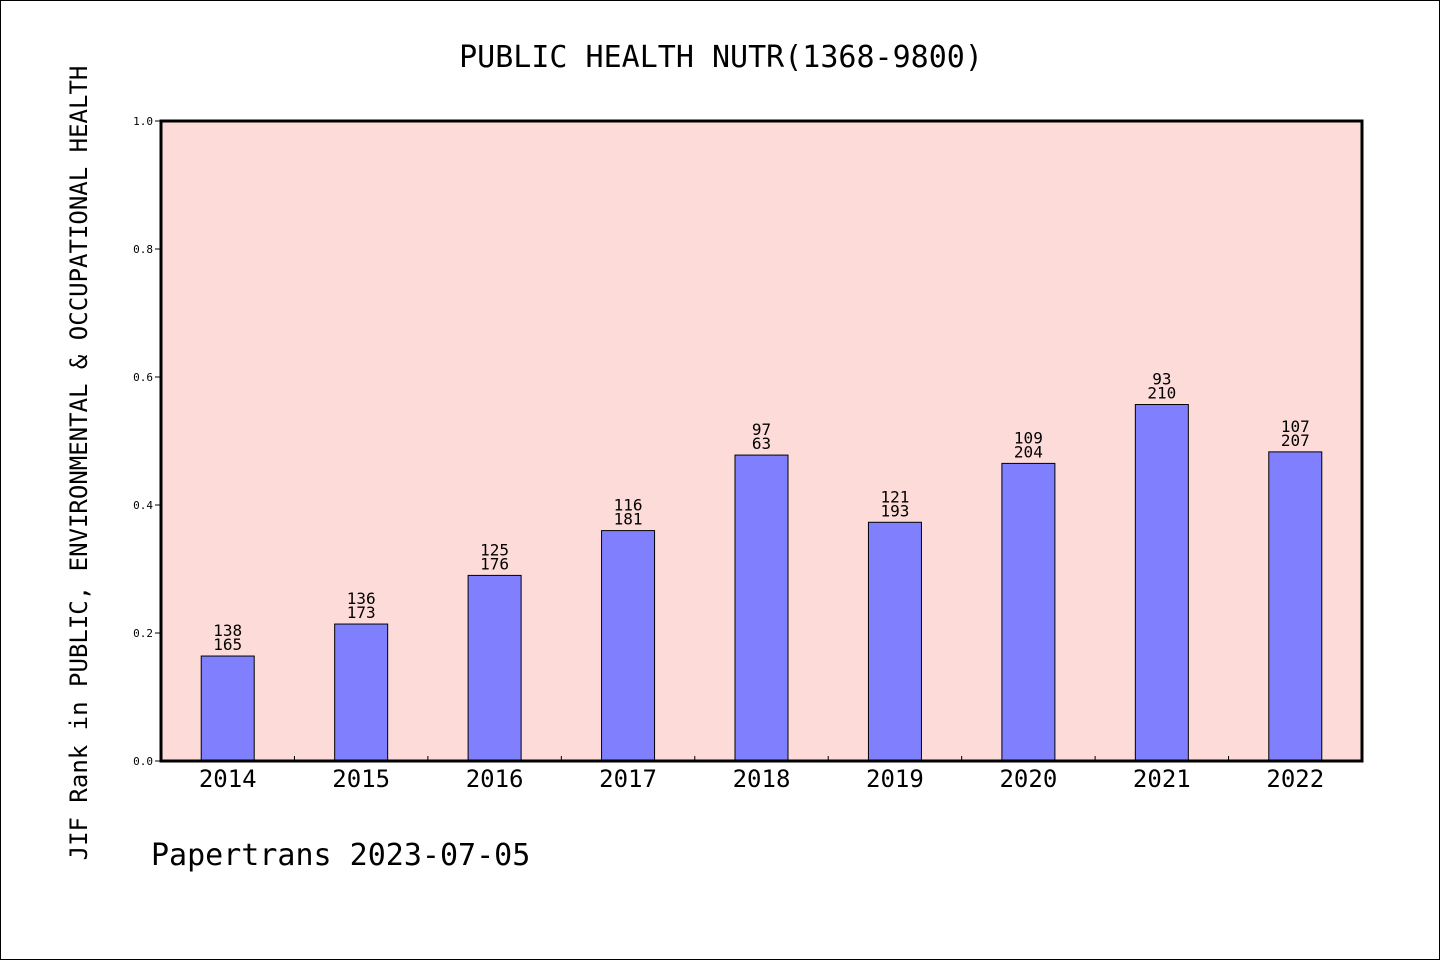  What do you see at coordinates (1295, 426) in the screenshot?
I see `bar-rank-label: 107` at bounding box center [1295, 426].